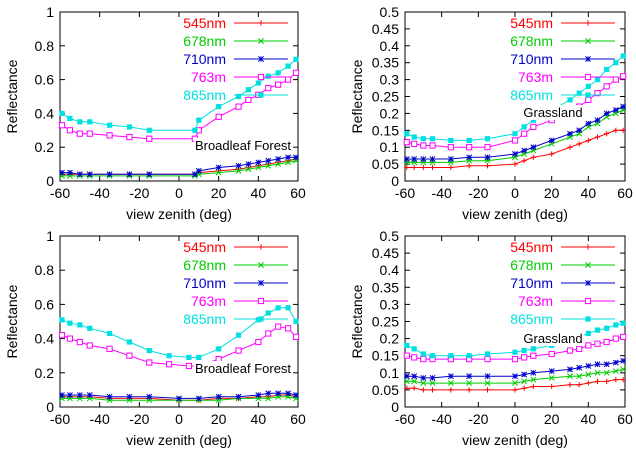 Image resolution: width=636 pixels, height=456 pixels. Describe the element at coordinates (204, 283) in the screenshot. I see `legend-label: 710nm` at that location.